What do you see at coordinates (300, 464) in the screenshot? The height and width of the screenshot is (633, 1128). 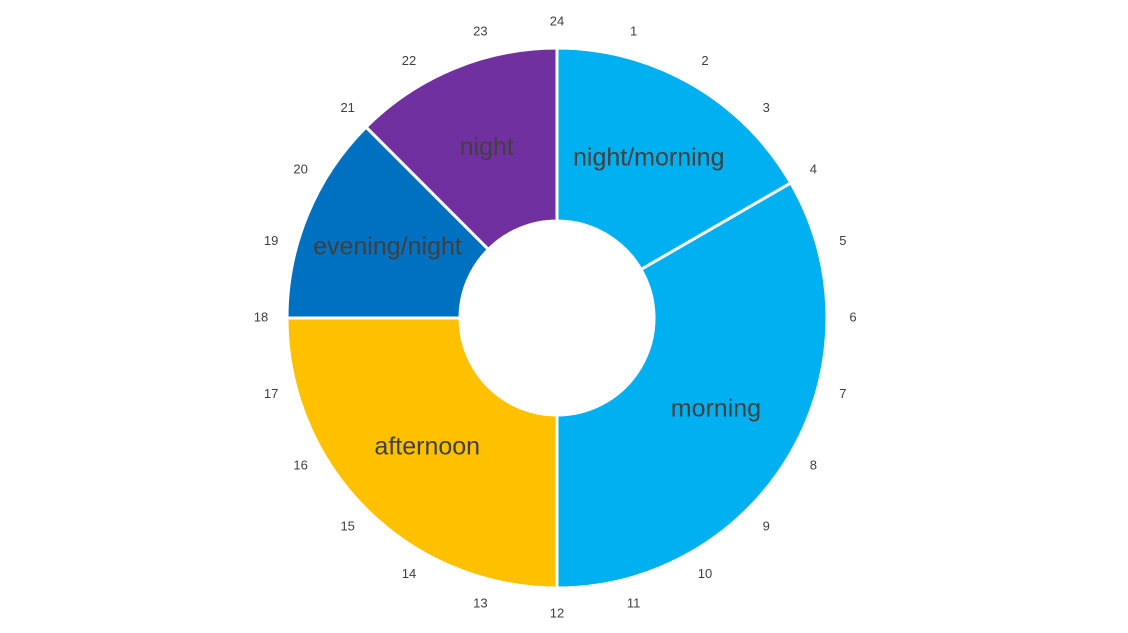 I see `hour-tick-label: 16` at bounding box center [300, 464].